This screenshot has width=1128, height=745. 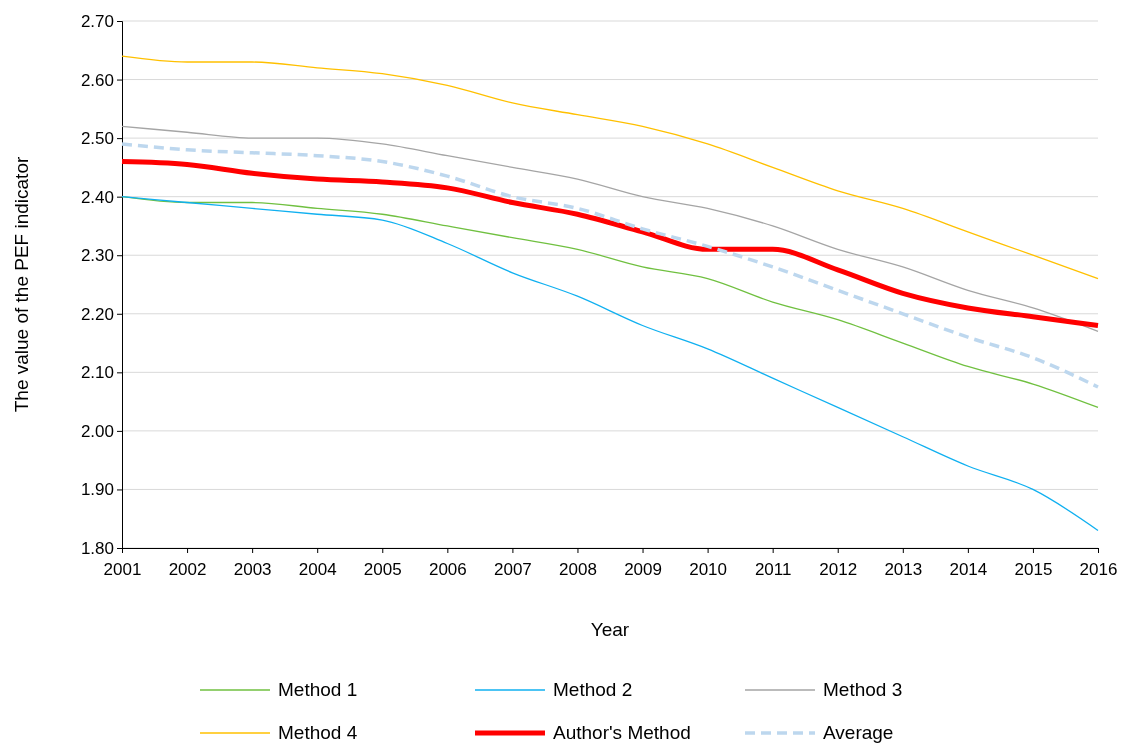 I want to click on x-tick-label: 2006, so click(x=447, y=569).